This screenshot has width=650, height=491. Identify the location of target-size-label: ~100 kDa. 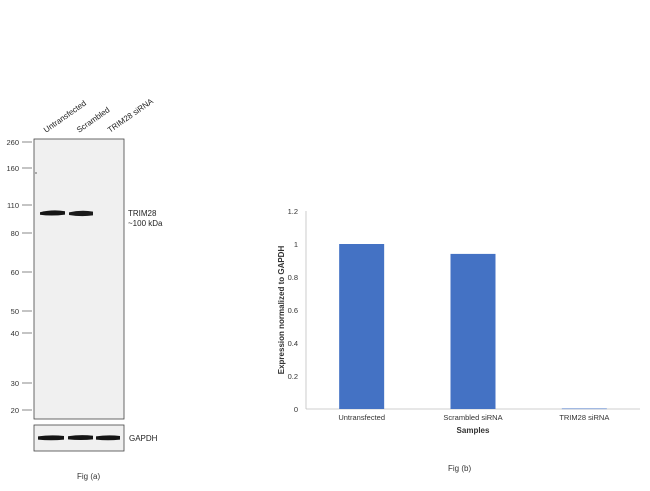
(145, 223).